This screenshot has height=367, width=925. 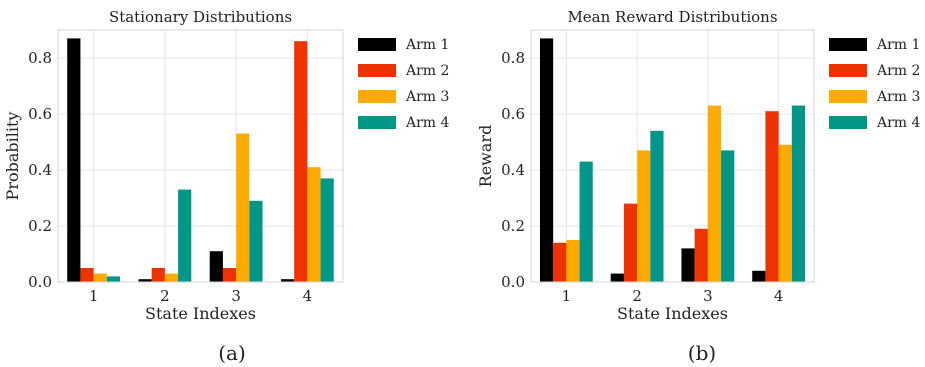 What do you see at coordinates (12, 156) in the screenshot?
I see `y-axis-label: Probability` at bounding box center [12, 156].